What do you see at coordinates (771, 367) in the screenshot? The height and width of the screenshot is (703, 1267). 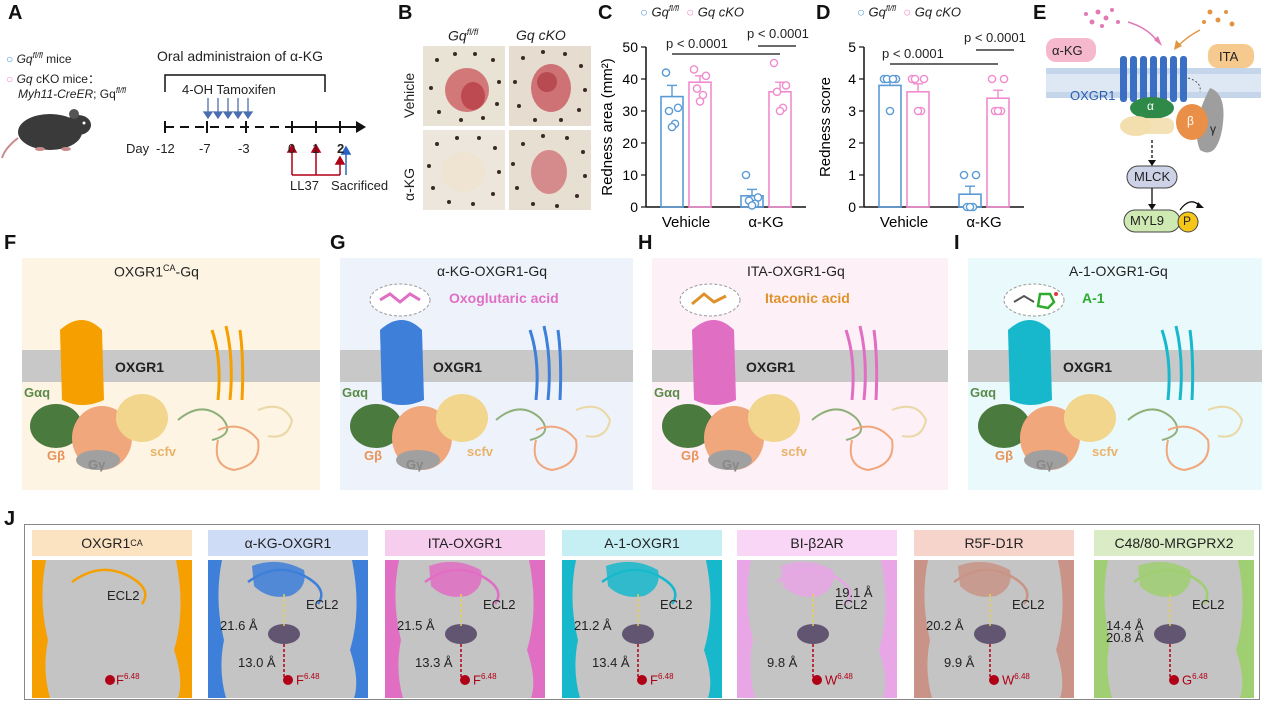 I see `h-membrane-label: OXGR1` at bounding box center [771, 367].